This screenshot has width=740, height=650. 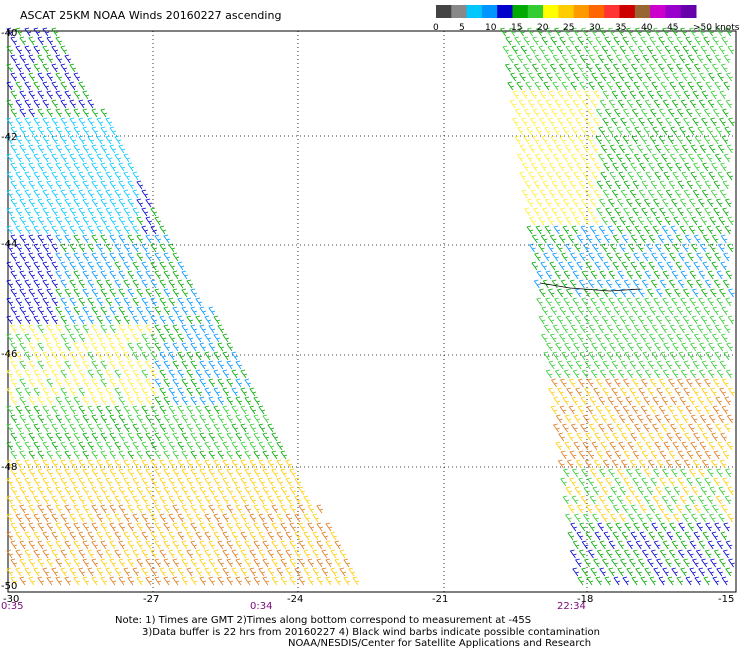 What do you see at coordinates (672, 28) in the screenshot?
I see `legend-label: 45` at bounding box center [672, 28].